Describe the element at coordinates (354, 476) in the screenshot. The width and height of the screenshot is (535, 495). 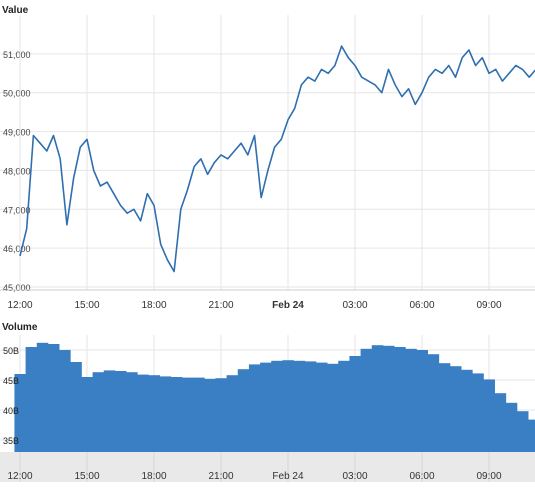
I see `volume-x-tick-label: 03:00` at that location.